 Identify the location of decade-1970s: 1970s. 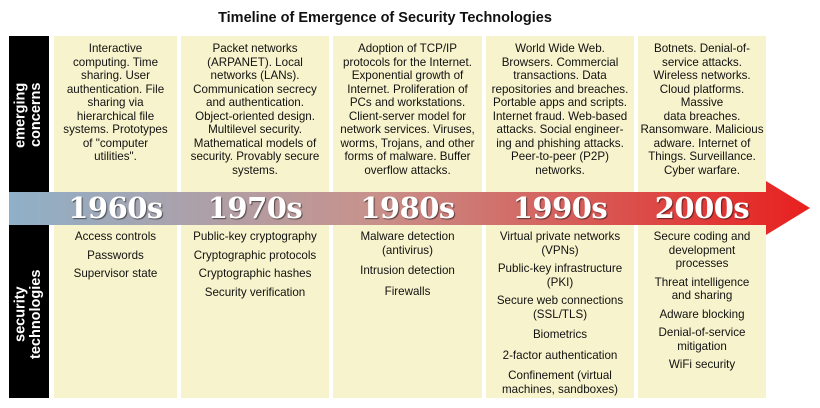
(255, 208).